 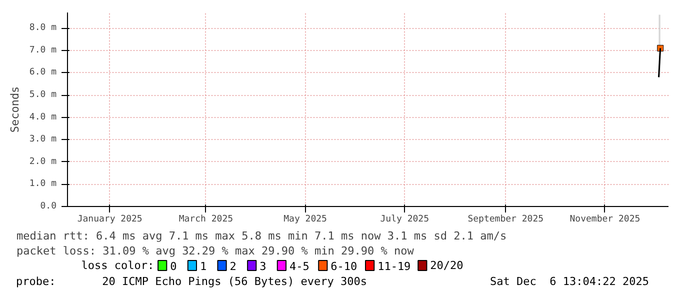 I want to click on text: median rtt: 6.4 ms avg 7.1 ms max 5.8 ms min 7.1 ms now 3.1 ms sd 2.1 am/s, so click(x=261, y=236).